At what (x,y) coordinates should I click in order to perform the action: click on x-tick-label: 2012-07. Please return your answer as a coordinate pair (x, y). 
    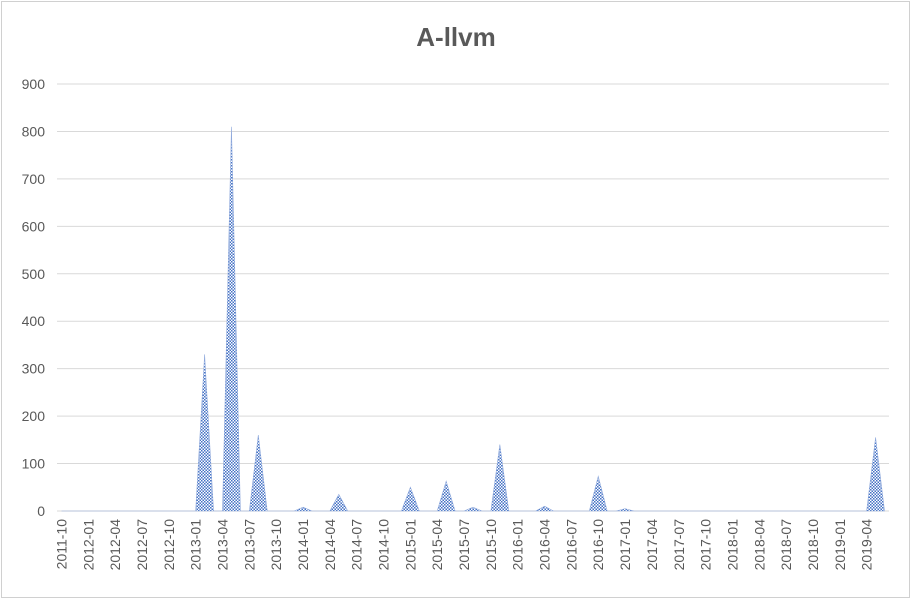
    Looking at the image, I should click on (142, 545).